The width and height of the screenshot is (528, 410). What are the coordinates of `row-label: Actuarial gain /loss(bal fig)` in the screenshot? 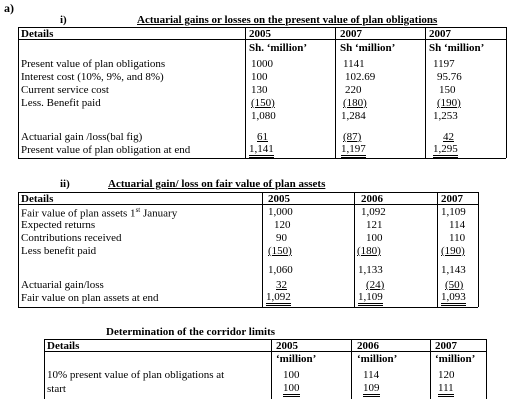 It's located at (82, 137).